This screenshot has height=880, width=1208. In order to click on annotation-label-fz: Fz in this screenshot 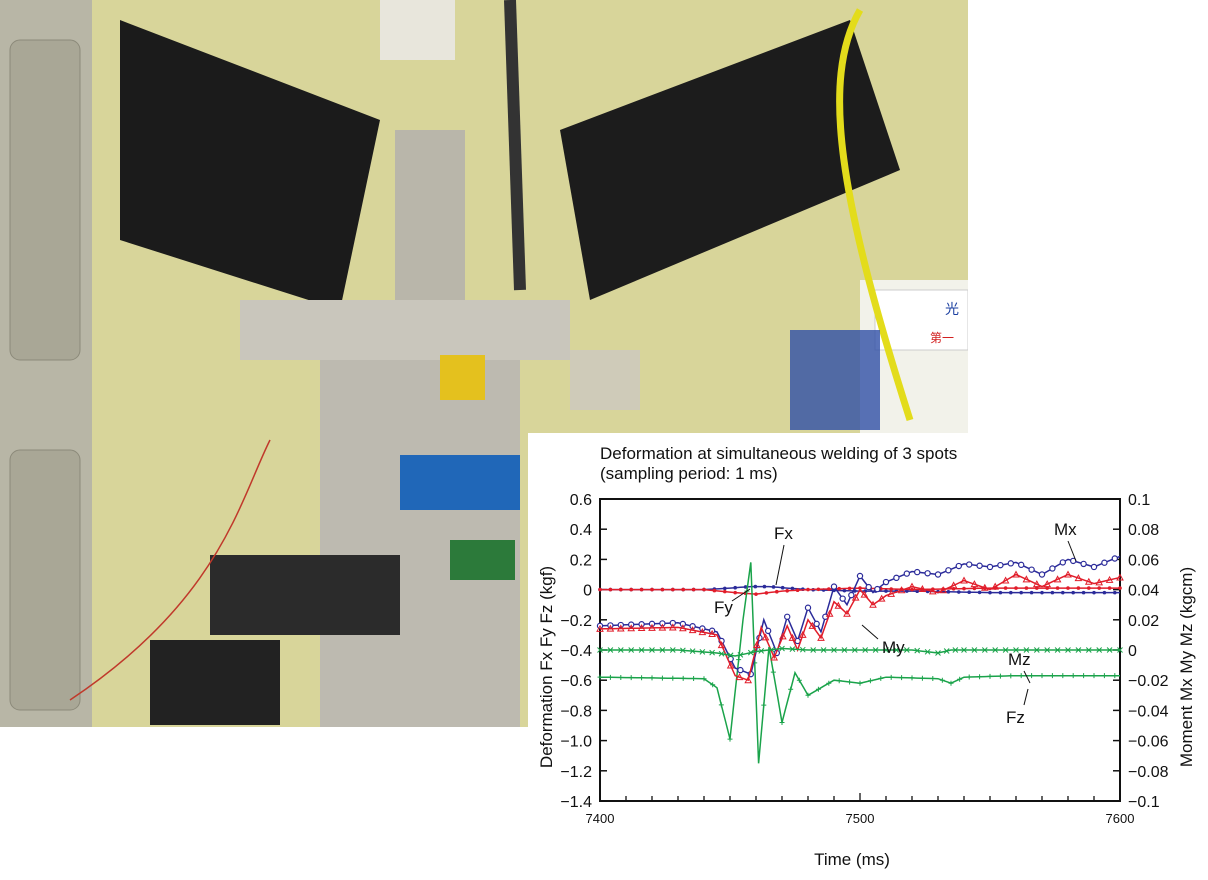, I will do `click(1015, 717)`.